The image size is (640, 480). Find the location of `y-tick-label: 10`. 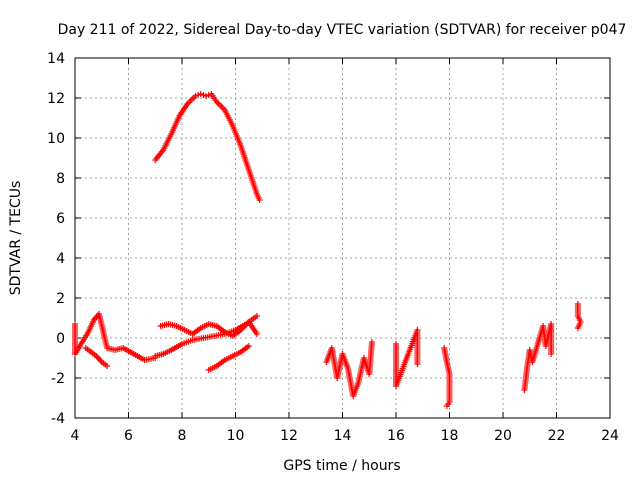

y-tick-label: 10 is located at coordinates (56, 139).